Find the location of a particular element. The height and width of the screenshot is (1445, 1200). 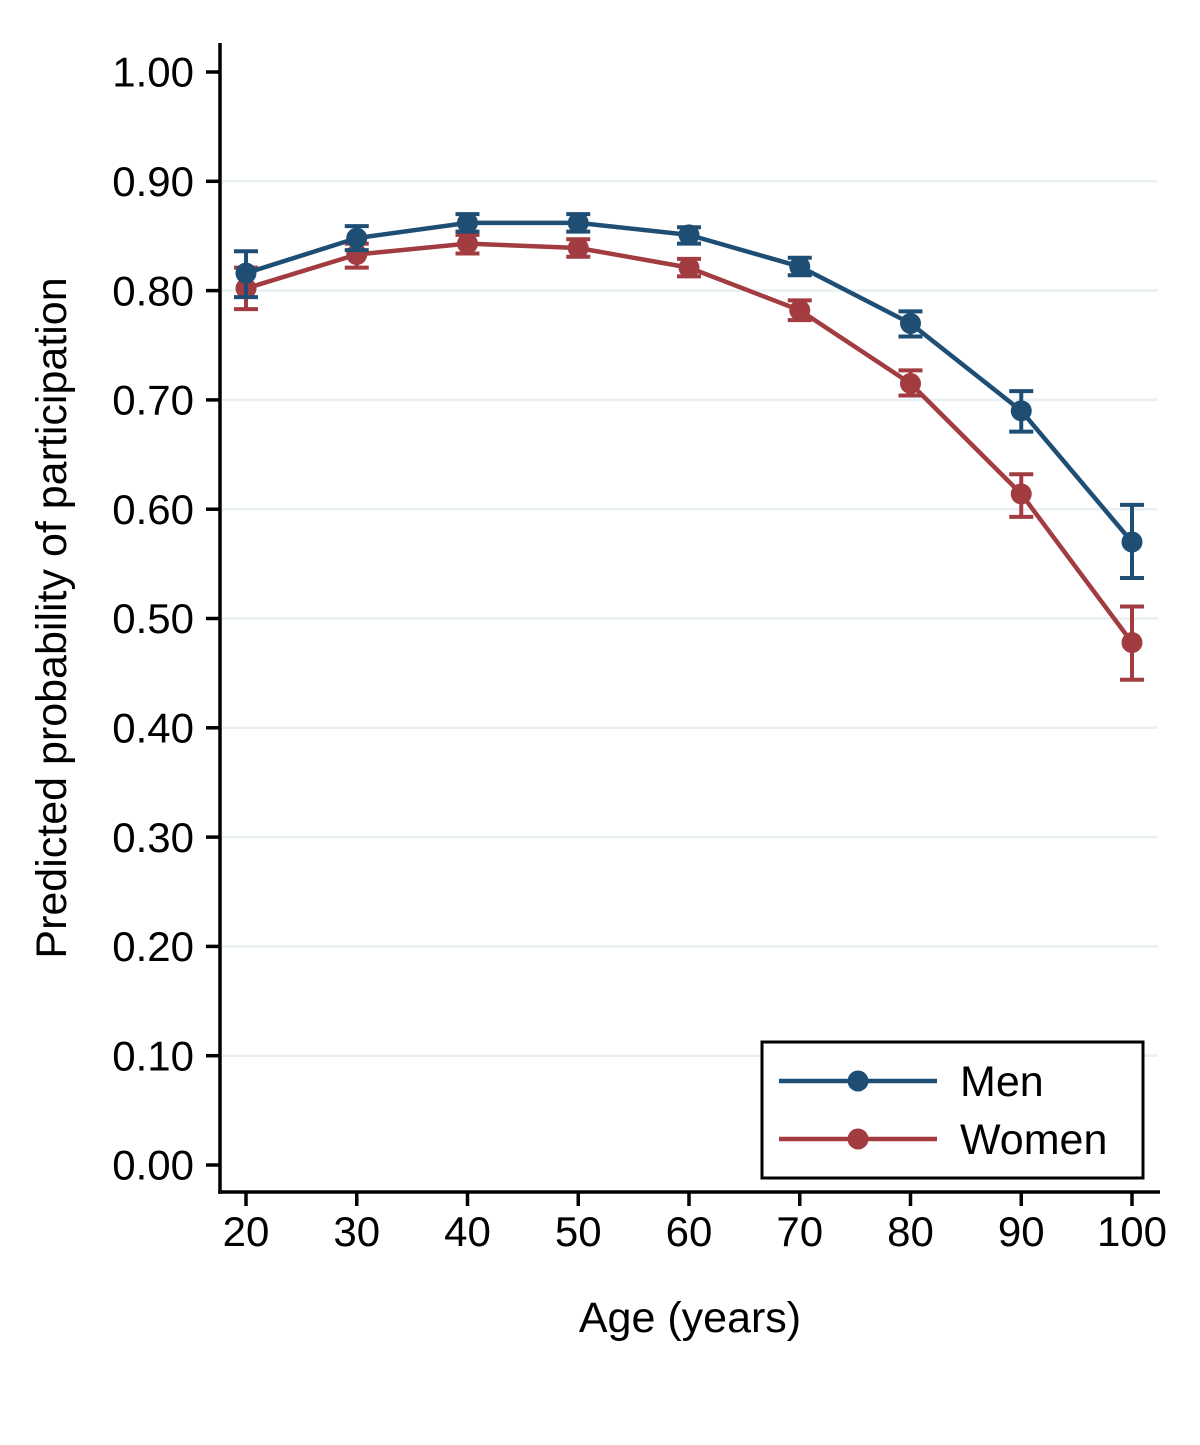

x-tick-label: 90 is located at coordinates (1021, 1231).